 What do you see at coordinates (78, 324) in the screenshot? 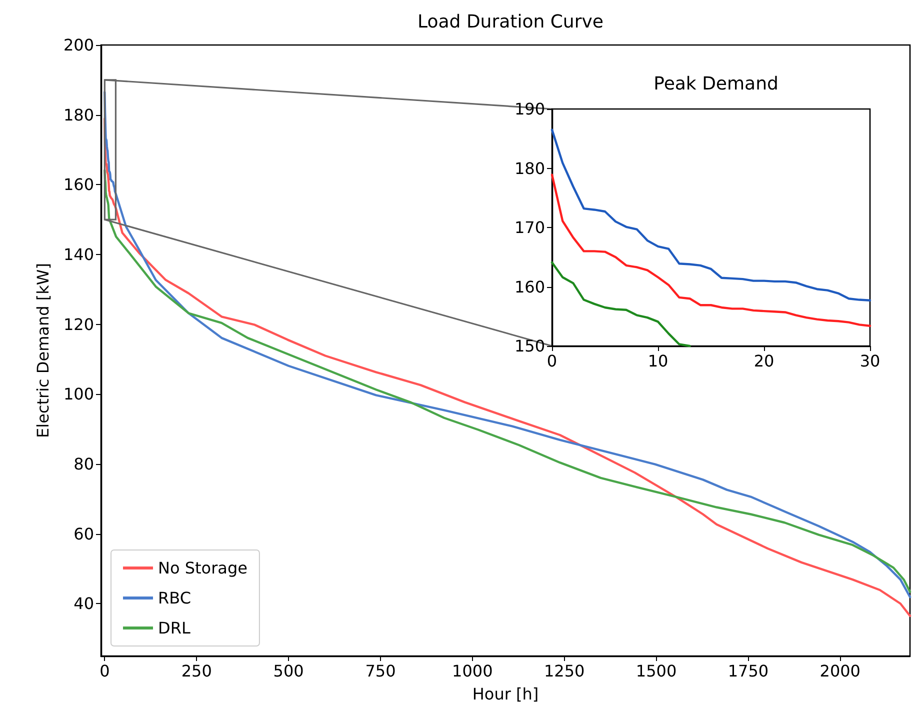
I see `y-tick-label: 120` at bounding box center [78, 324].